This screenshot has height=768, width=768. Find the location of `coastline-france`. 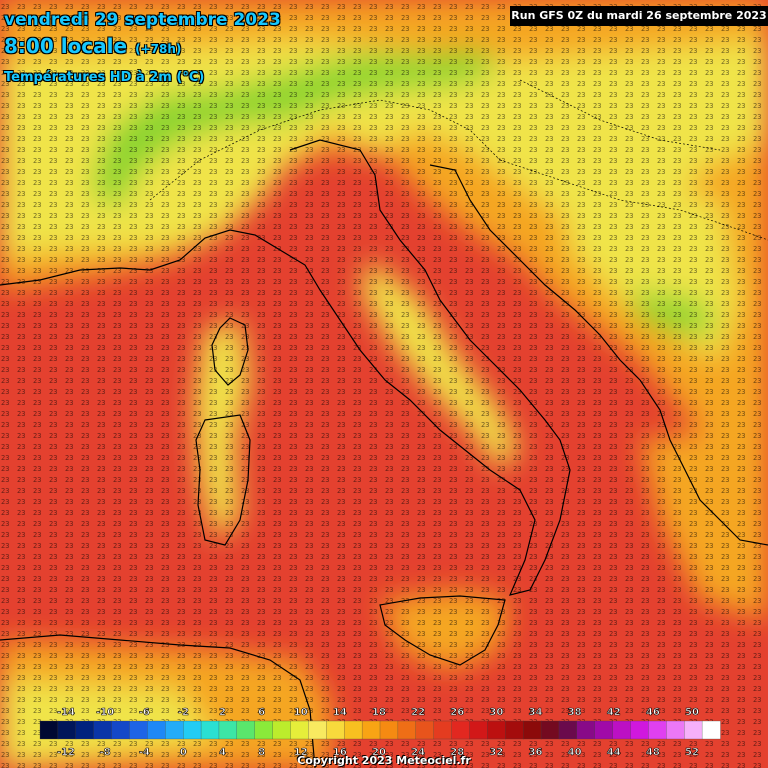

coastline-france is located at coordinates (75, 276).